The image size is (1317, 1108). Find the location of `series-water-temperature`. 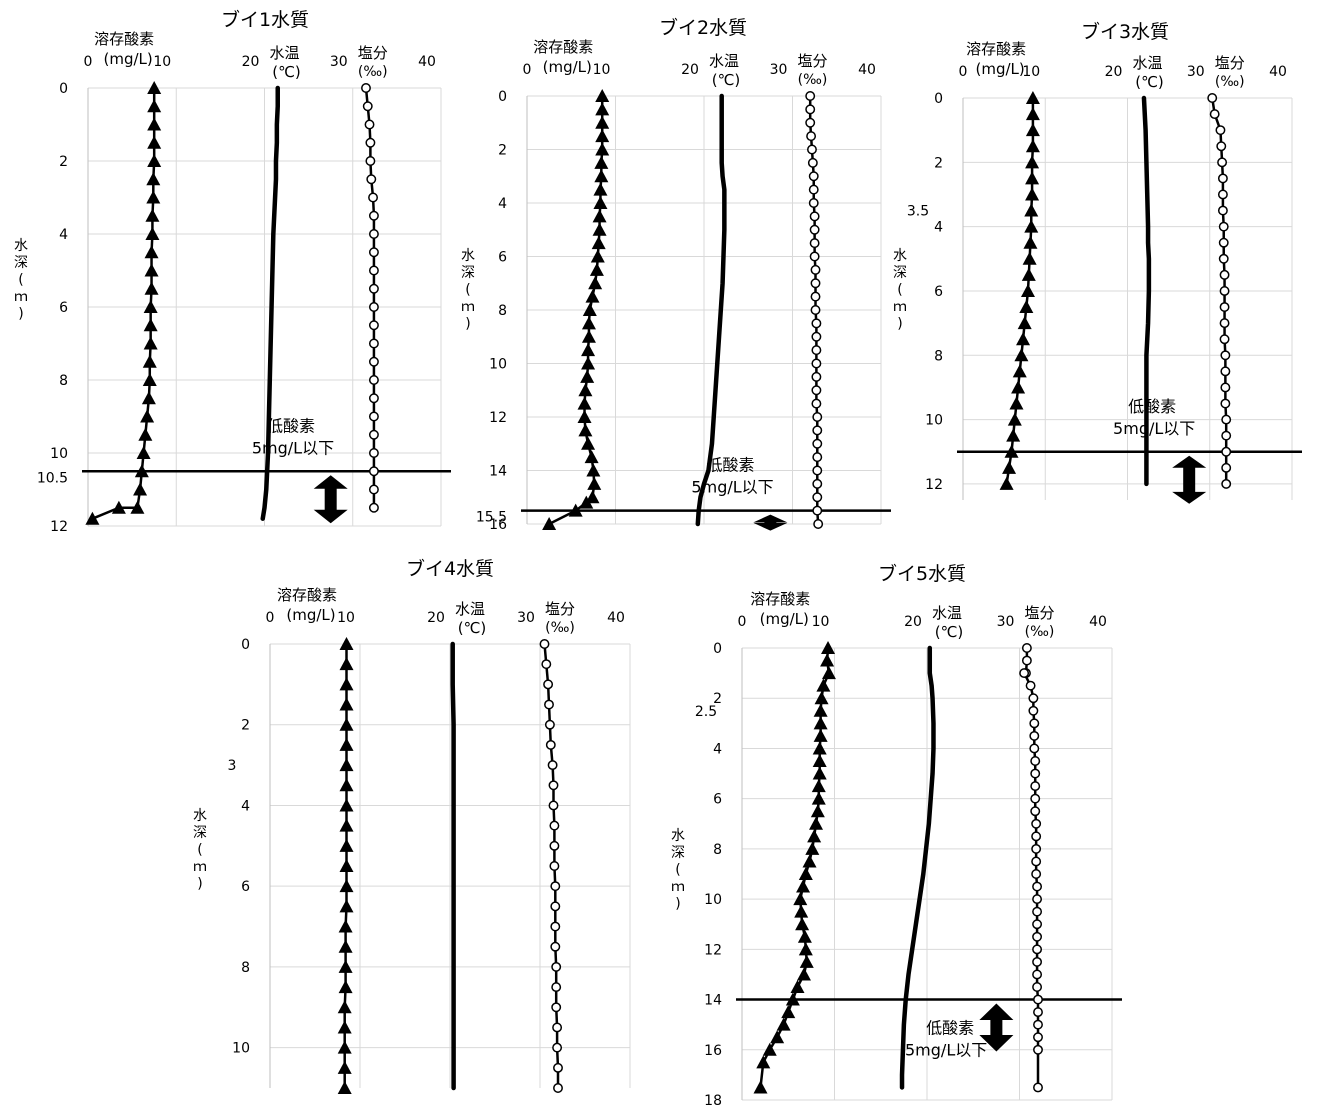

series-water-temperature is located at coordinates (453, 866).